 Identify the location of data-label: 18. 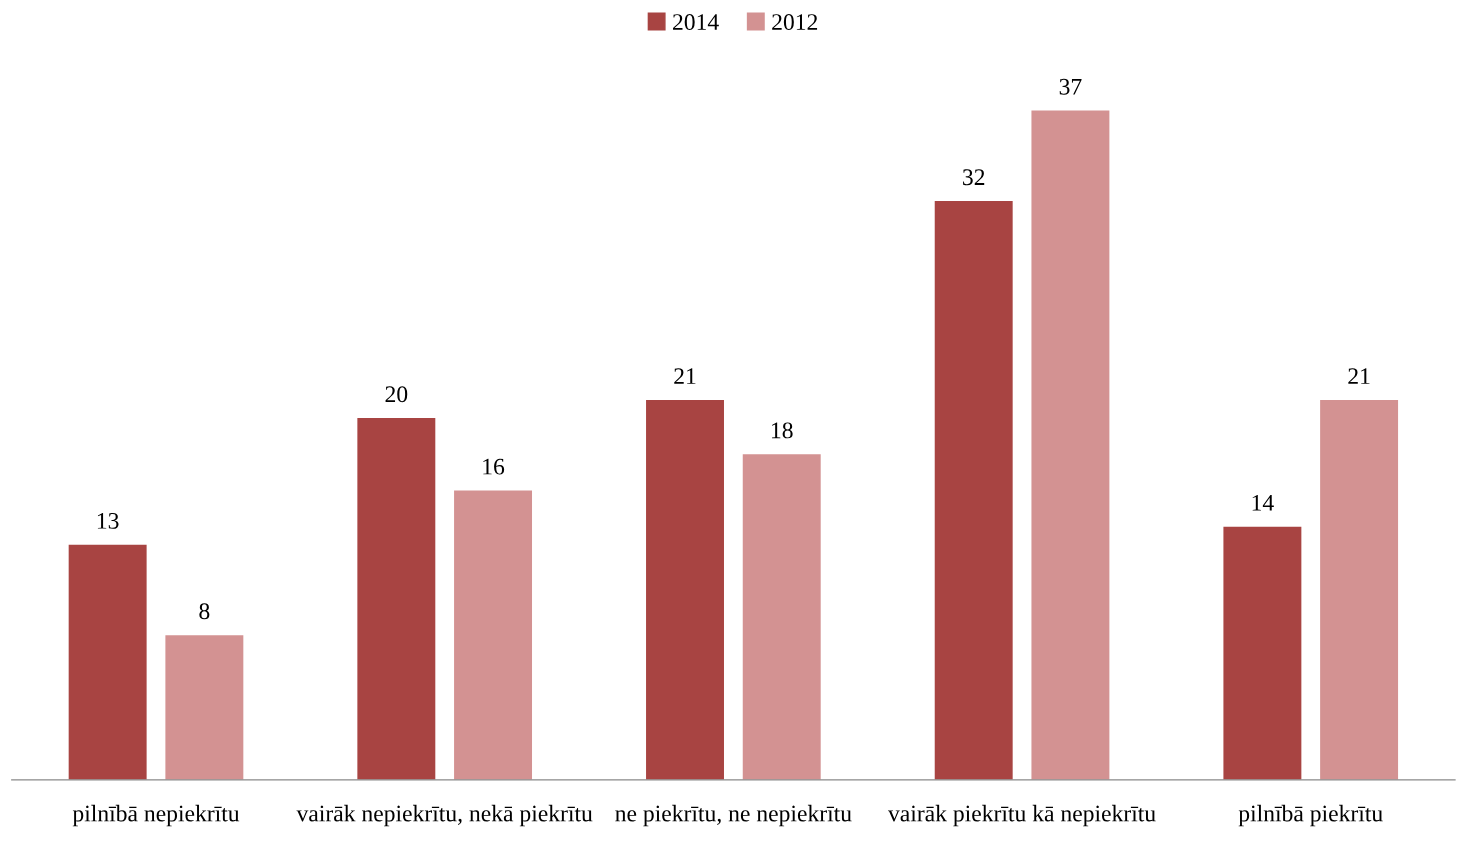
(782, 430).